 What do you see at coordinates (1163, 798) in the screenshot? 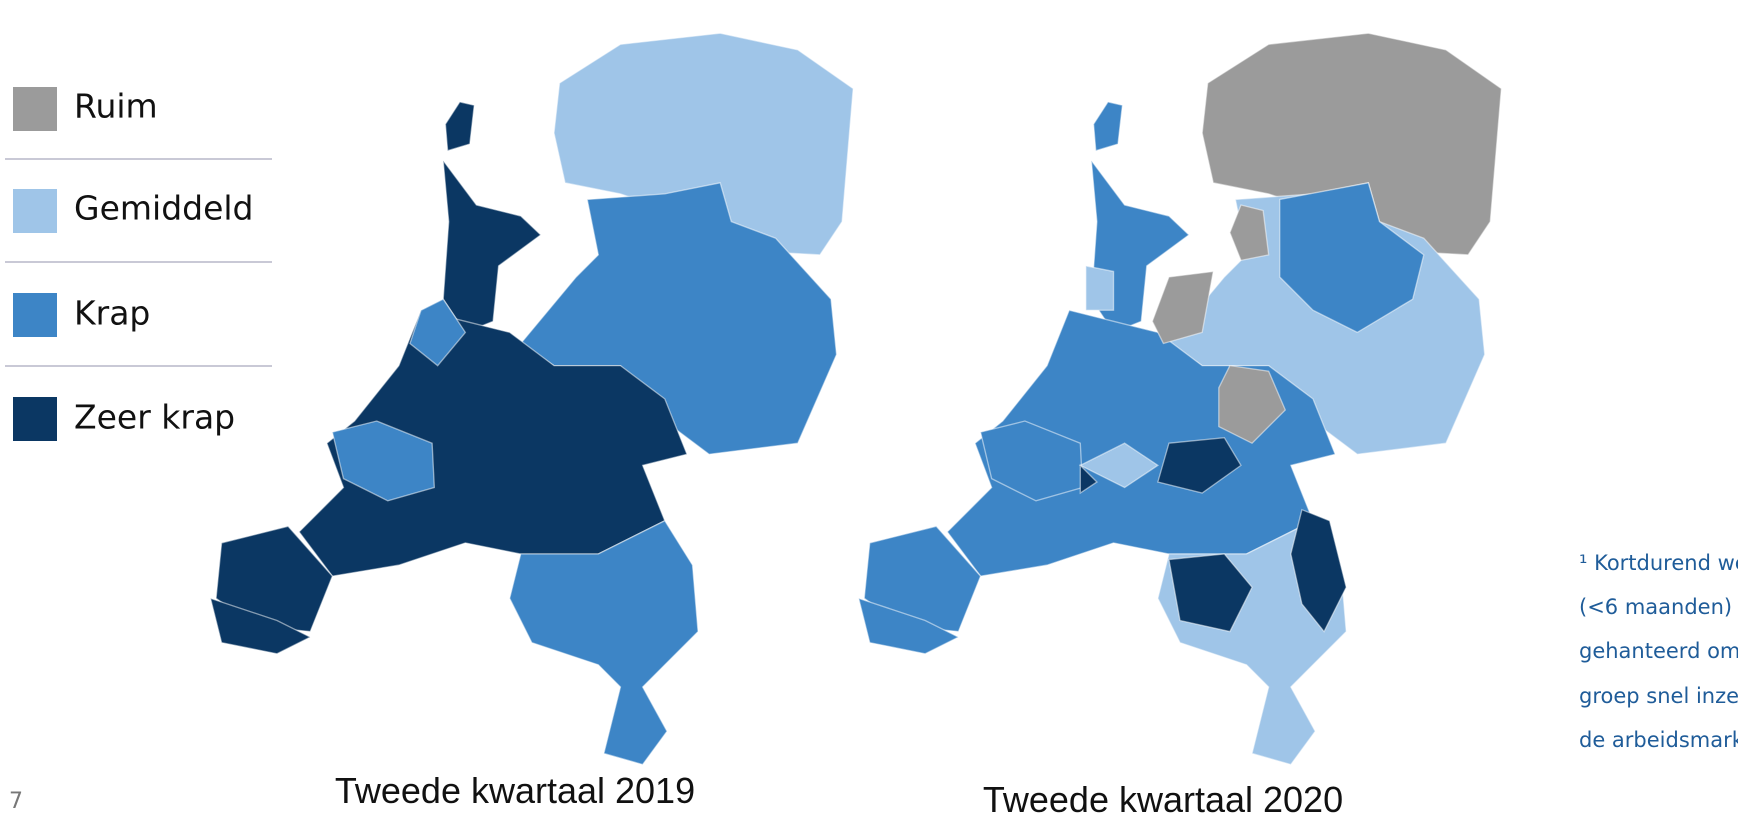
I see `map-caption: Tweede kwartaal 2020` at bounding box center [1163, 798].